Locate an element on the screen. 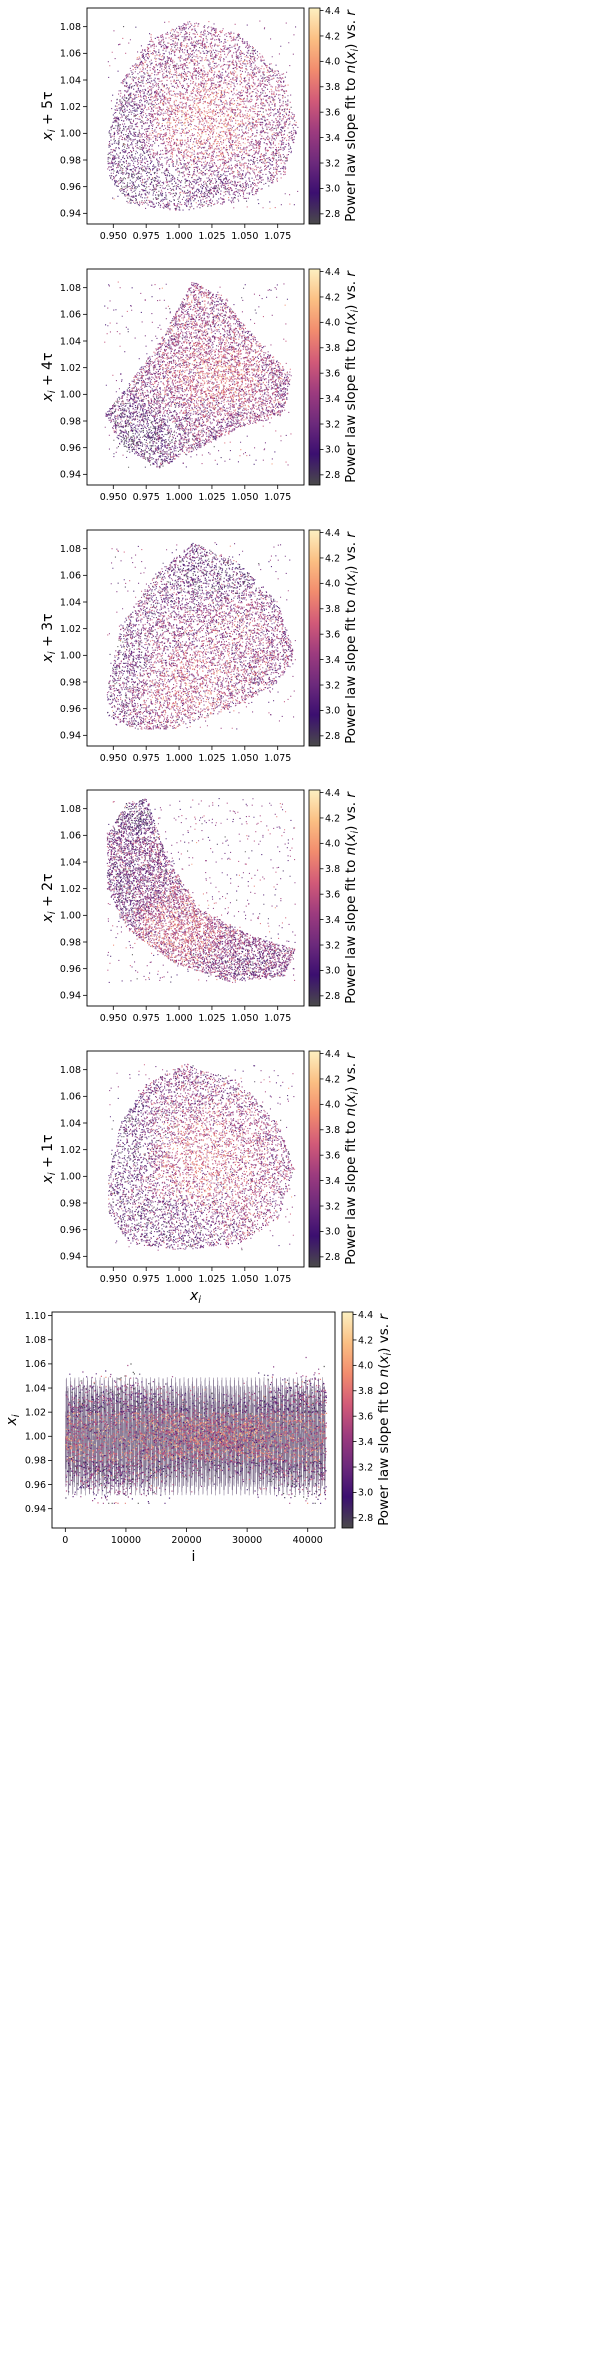 This screenshot has width=610, height=2380. y-tick-label: 1.00 is located at coordinates (70, 656).